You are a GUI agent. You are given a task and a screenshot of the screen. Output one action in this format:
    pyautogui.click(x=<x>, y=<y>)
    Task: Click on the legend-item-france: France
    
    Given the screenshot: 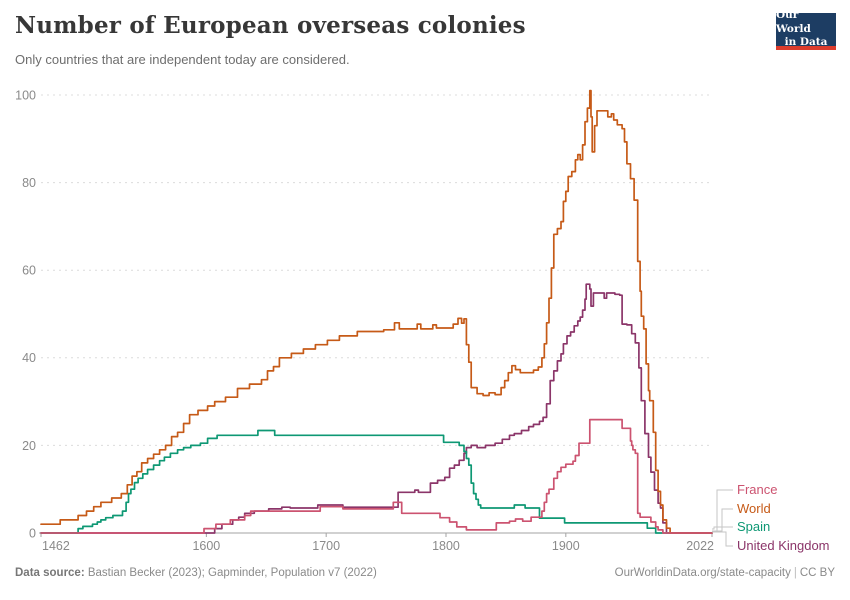 What is the action you would take?
    pyautogui.click(x=757, y=489)
    